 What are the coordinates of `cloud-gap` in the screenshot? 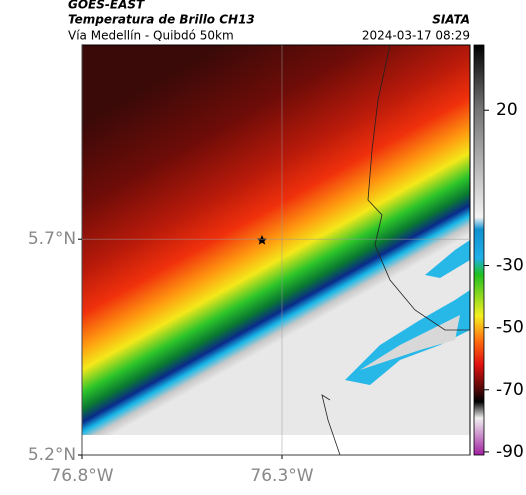 It's located at (410, 342).